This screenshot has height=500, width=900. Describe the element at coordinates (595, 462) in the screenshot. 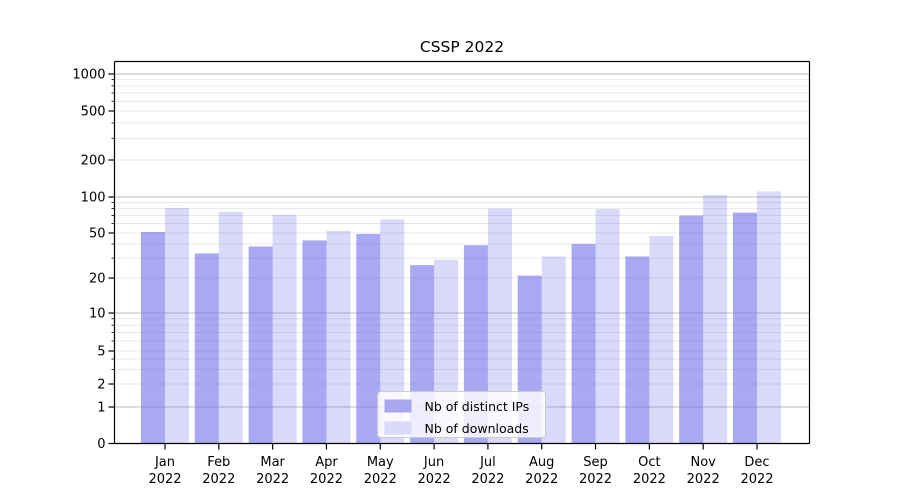

I see `x-tick-label-month: Sep` at that location.